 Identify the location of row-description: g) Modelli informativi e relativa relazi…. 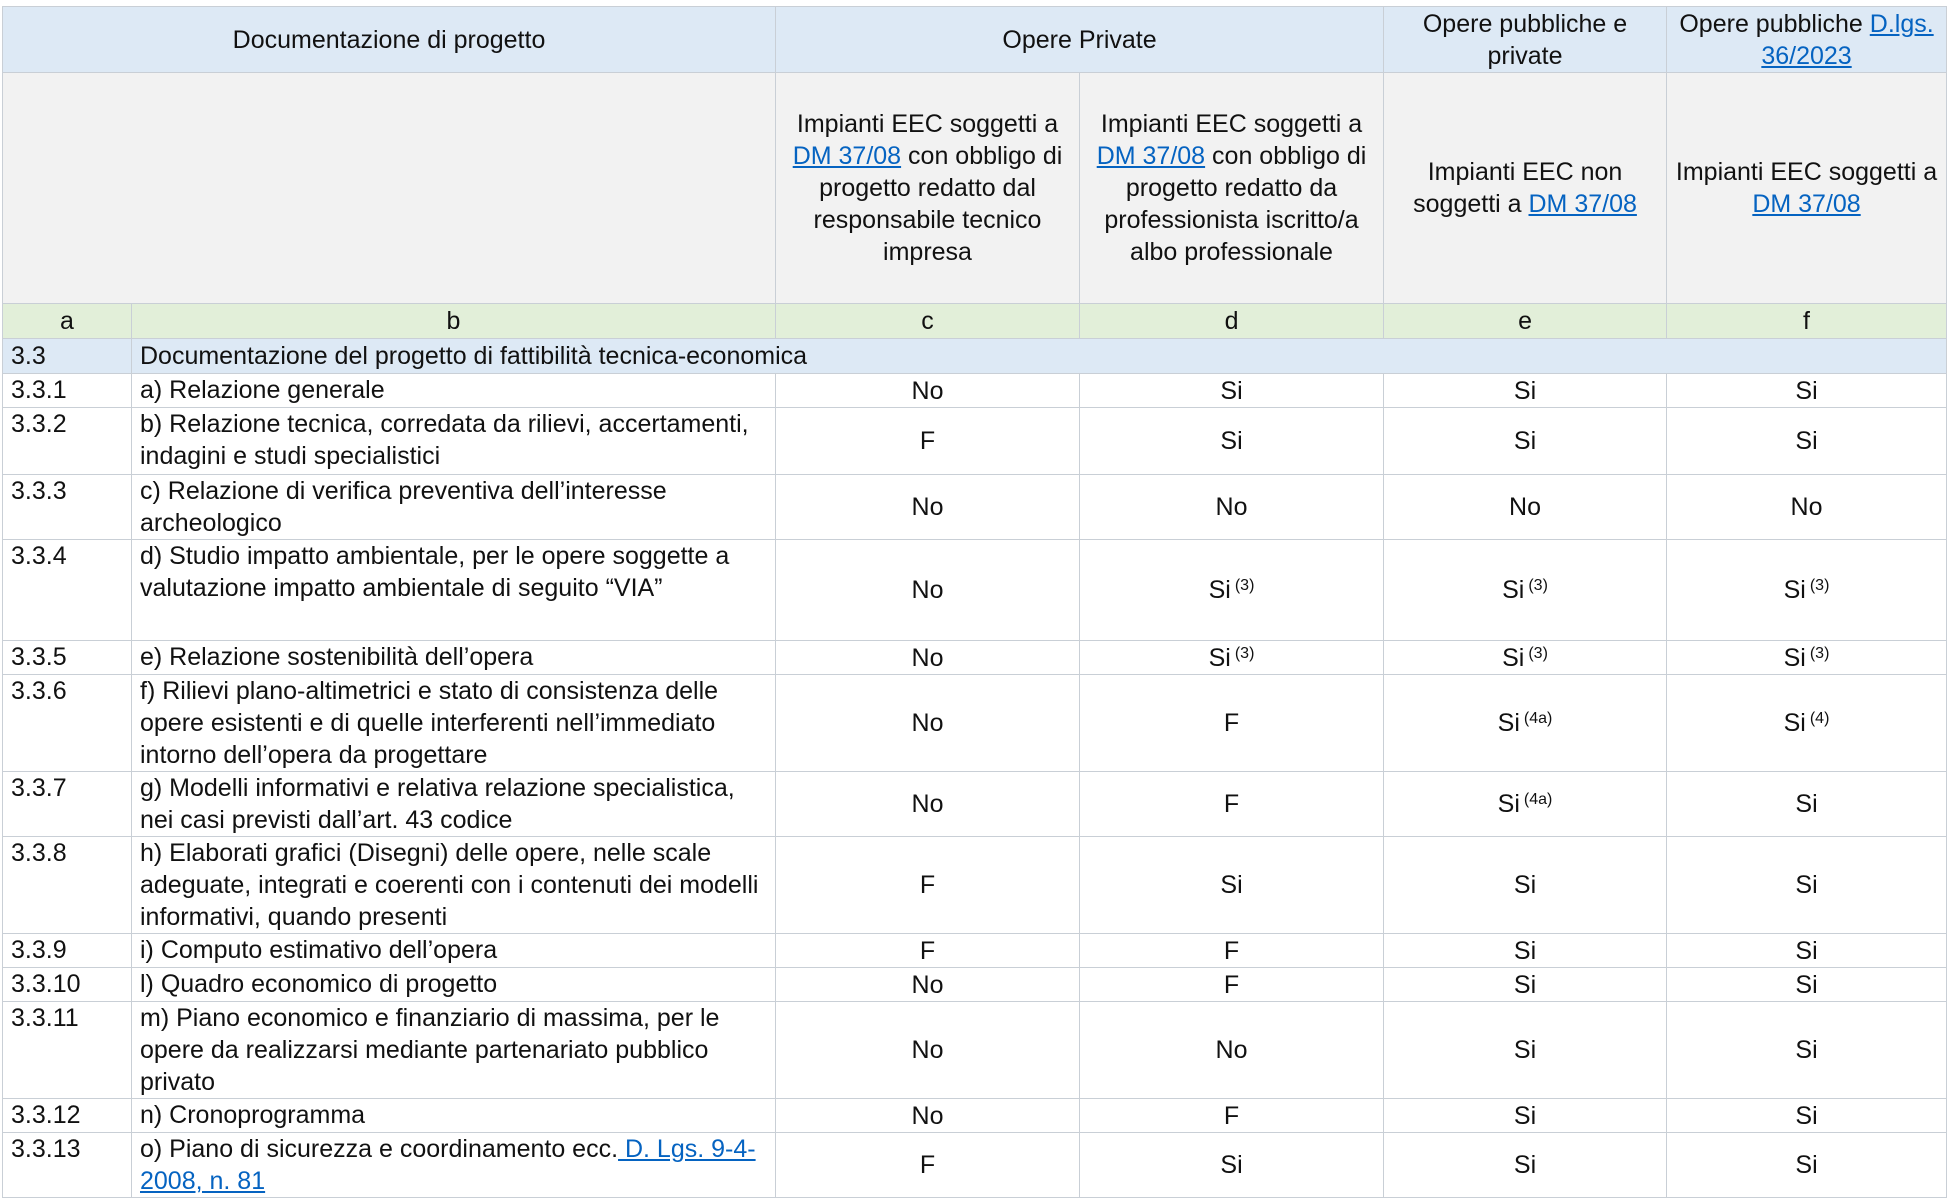
(453, 804).